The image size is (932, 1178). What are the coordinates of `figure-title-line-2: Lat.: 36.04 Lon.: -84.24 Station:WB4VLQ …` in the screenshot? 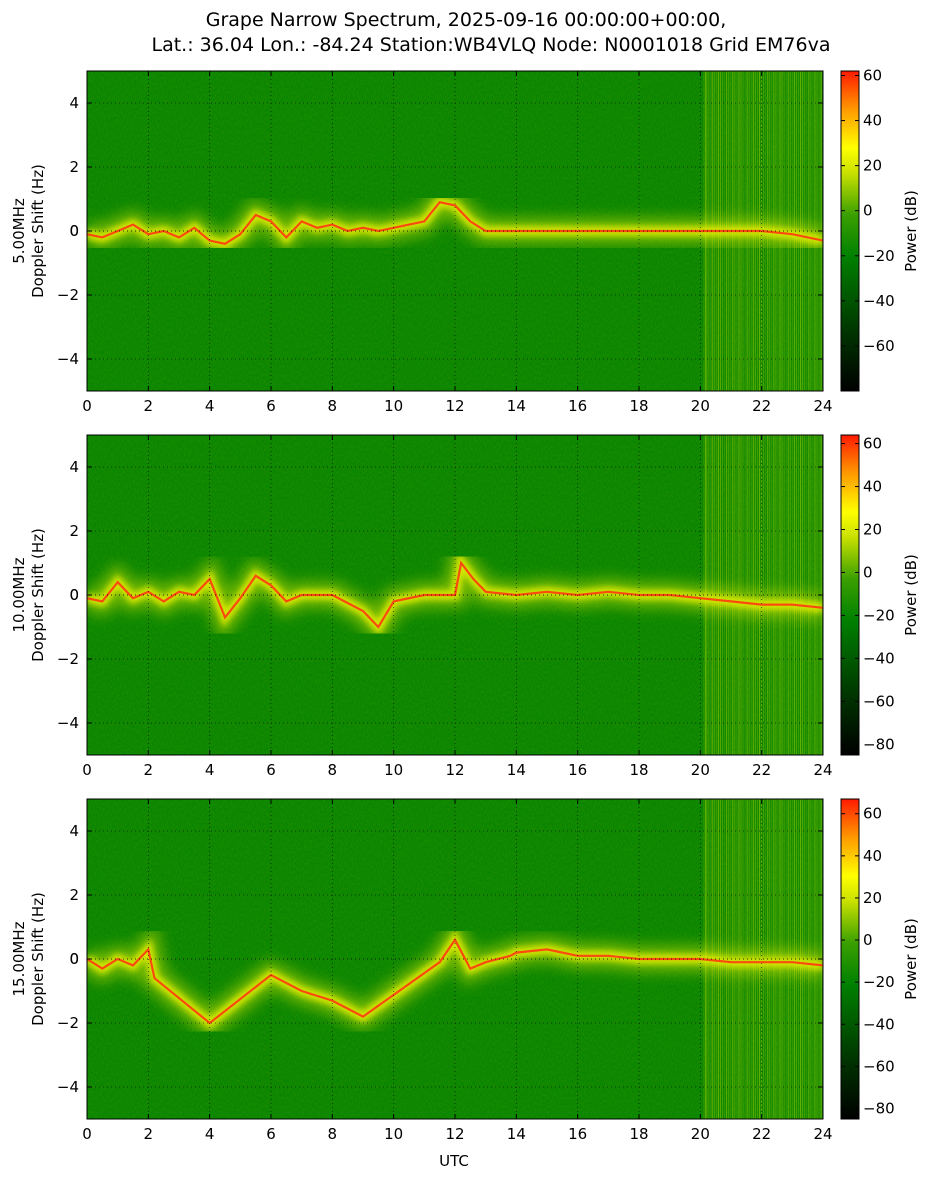 It's located at (491, 45).